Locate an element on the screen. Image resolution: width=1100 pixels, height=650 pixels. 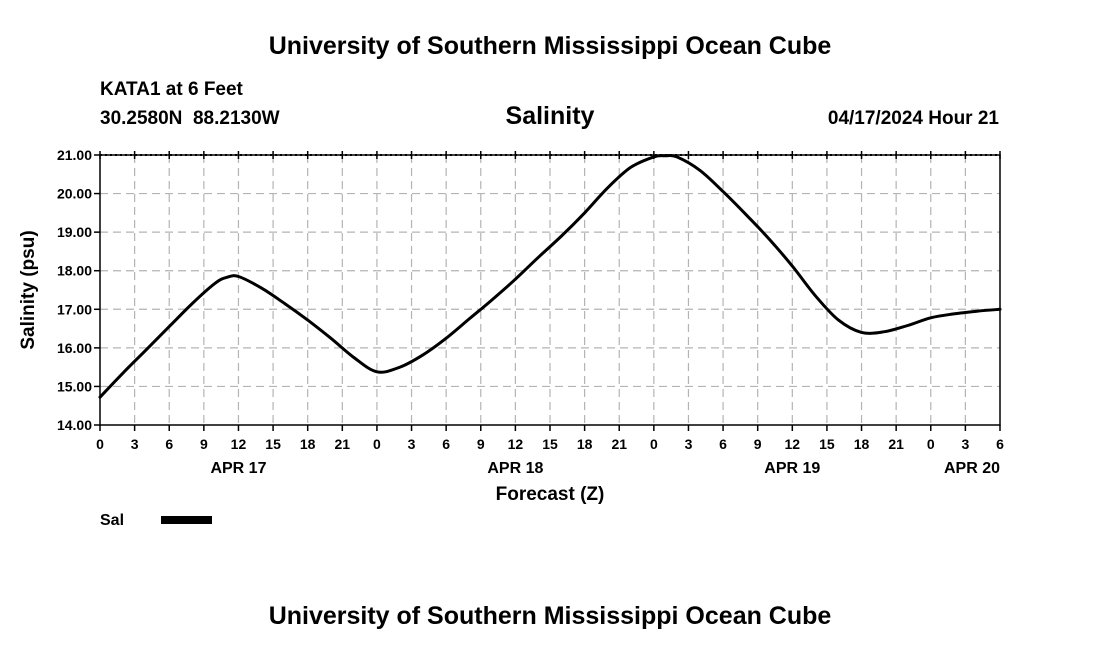
y-tick-label: 20.00 is located at coordinates (74, 194).